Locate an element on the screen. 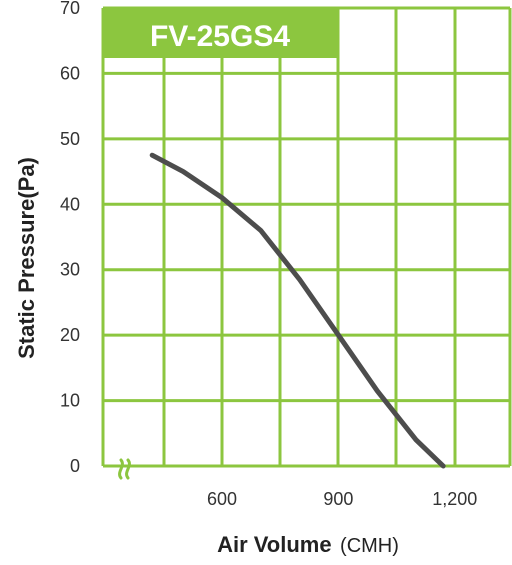 The image size is (512, 565). y-axis-label: Static Pressure(Pa) is located at coordinates (26, 258).